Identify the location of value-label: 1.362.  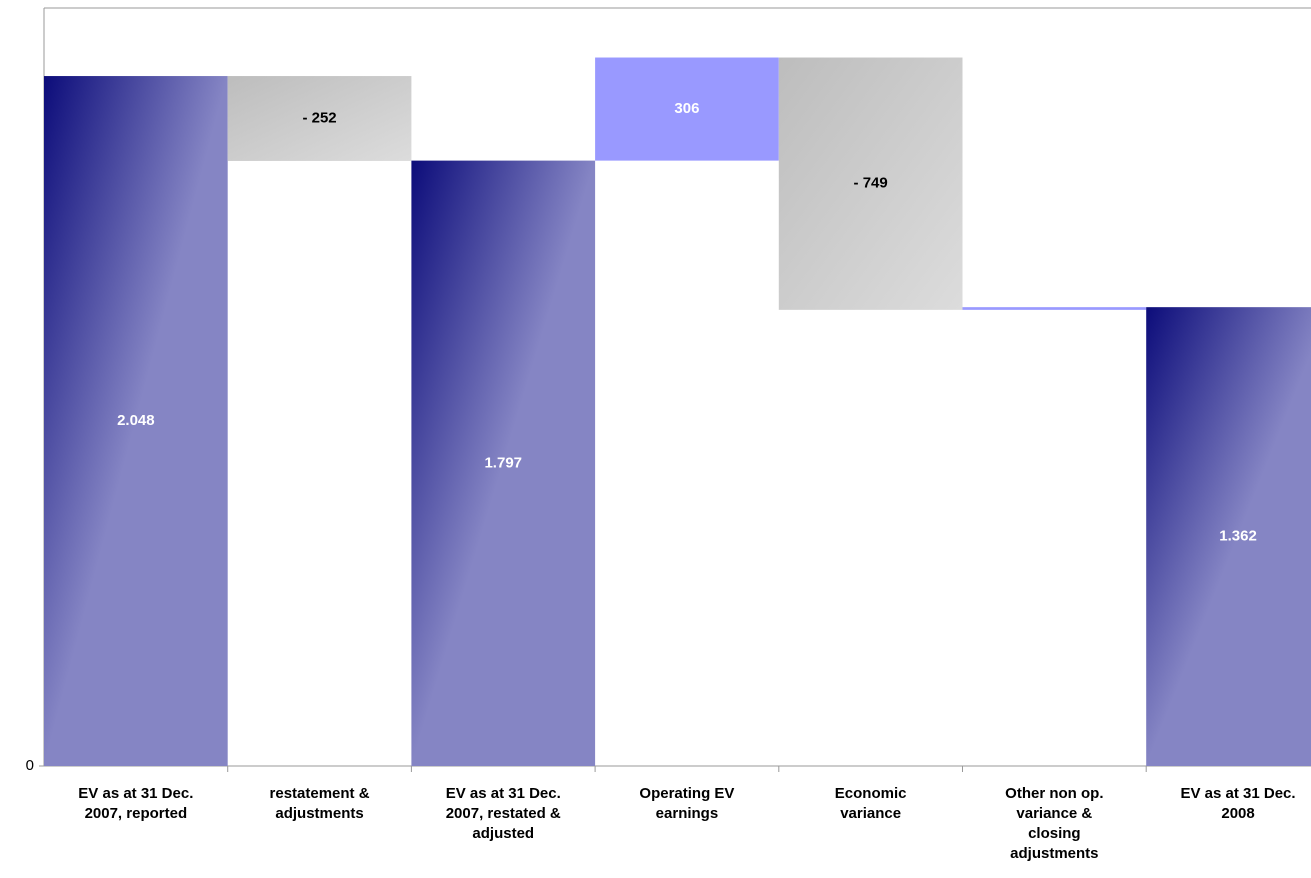
(1238, 536).